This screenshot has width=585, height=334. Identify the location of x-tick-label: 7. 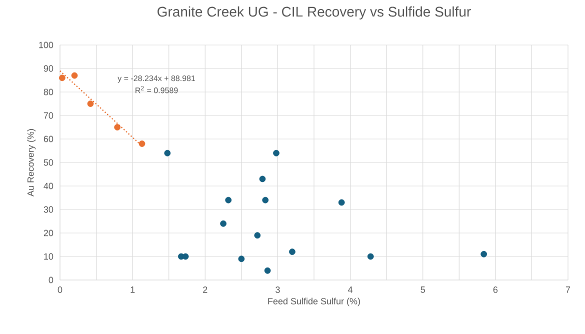
(568, 289).